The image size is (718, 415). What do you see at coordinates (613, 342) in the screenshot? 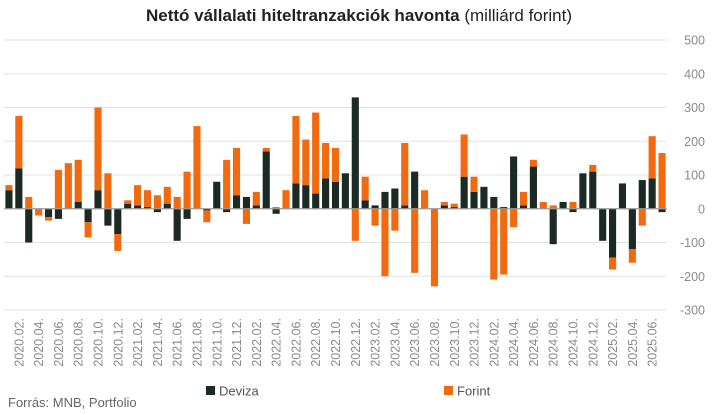
I see `x-tick-label: 2025.02.` at bounding box center [613, 342].